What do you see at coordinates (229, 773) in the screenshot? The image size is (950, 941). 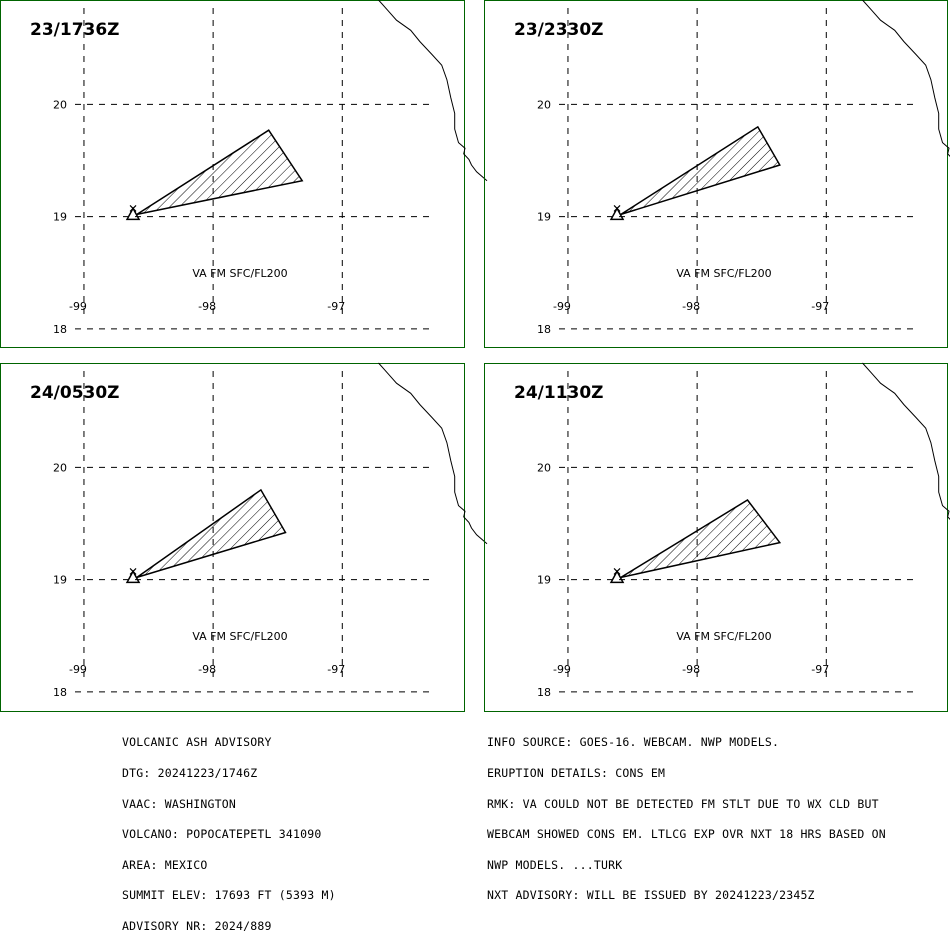 I see `advisory-dtg: DTG: 20241223/1746Z` at bounding box center [229, 773].